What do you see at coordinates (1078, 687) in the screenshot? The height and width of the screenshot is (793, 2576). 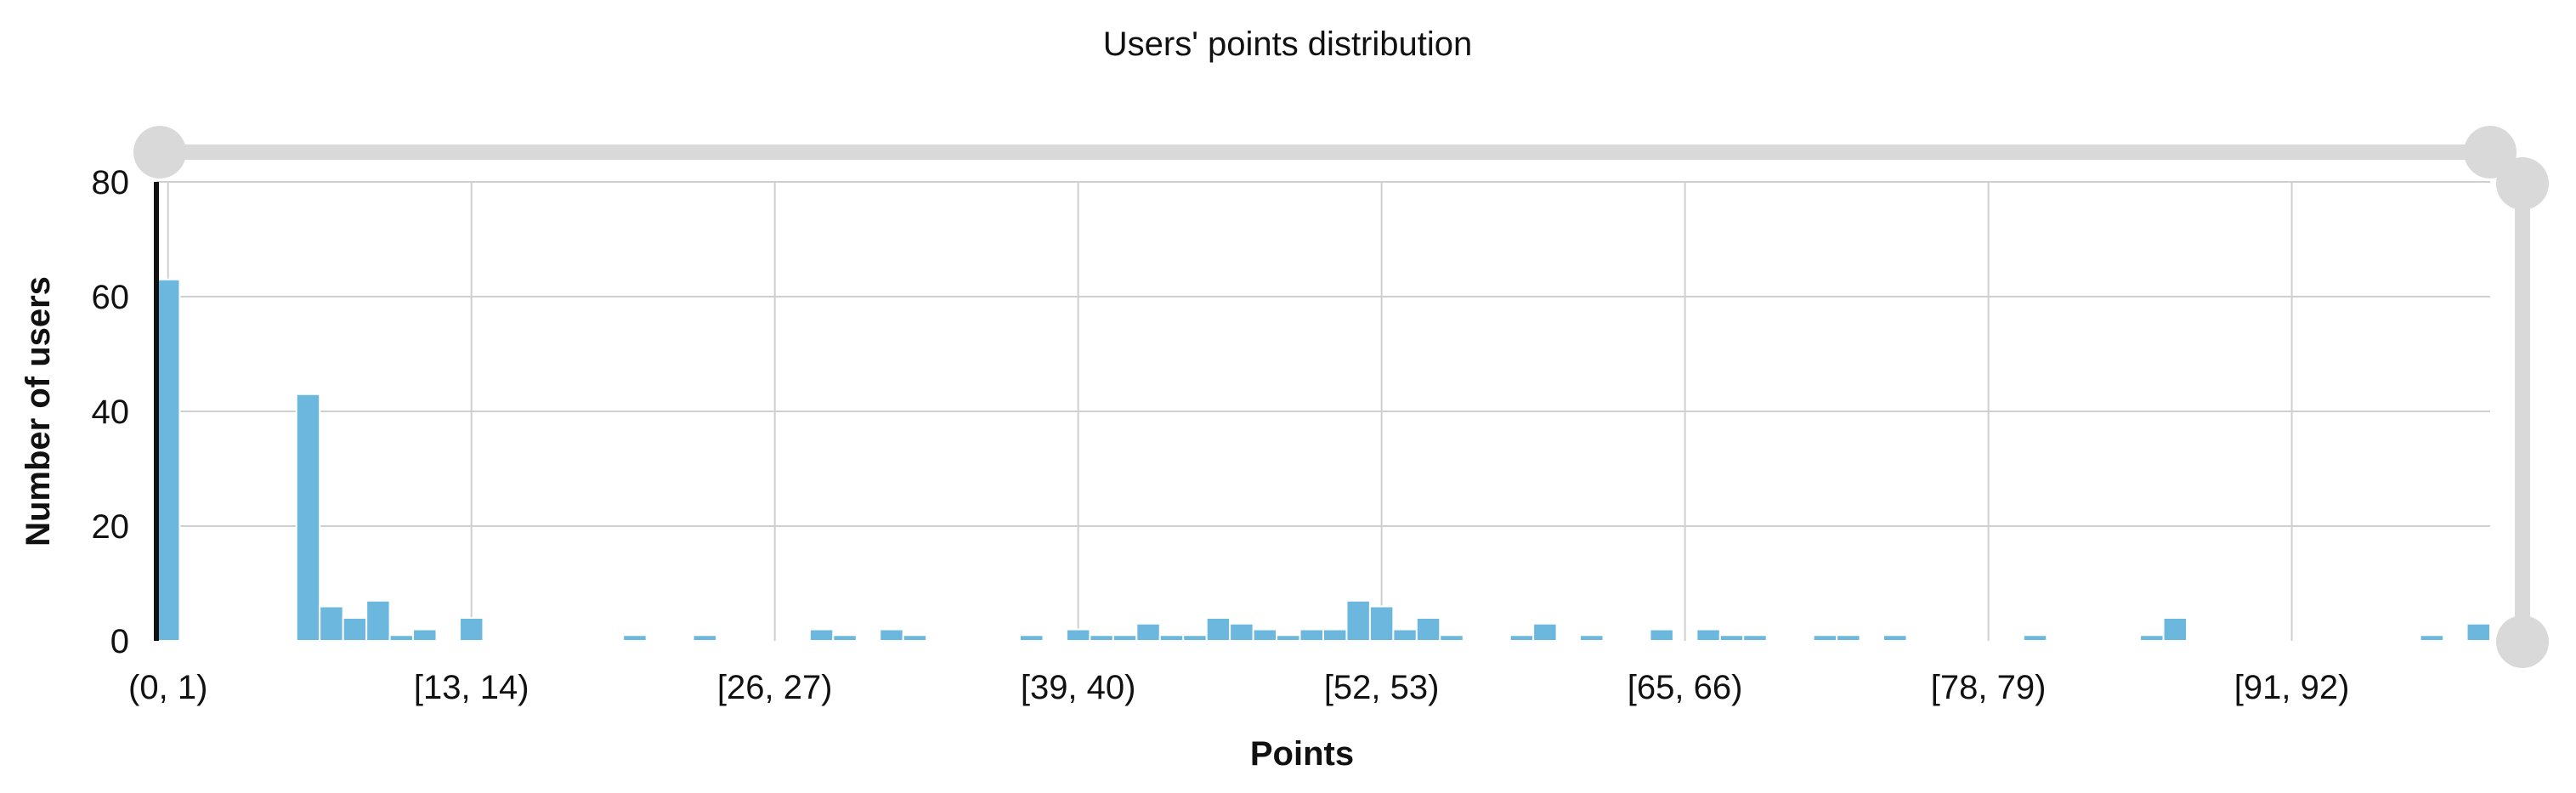 I see `x-tick-label-3: [39, 40)` at bounding box center [1078, 687].